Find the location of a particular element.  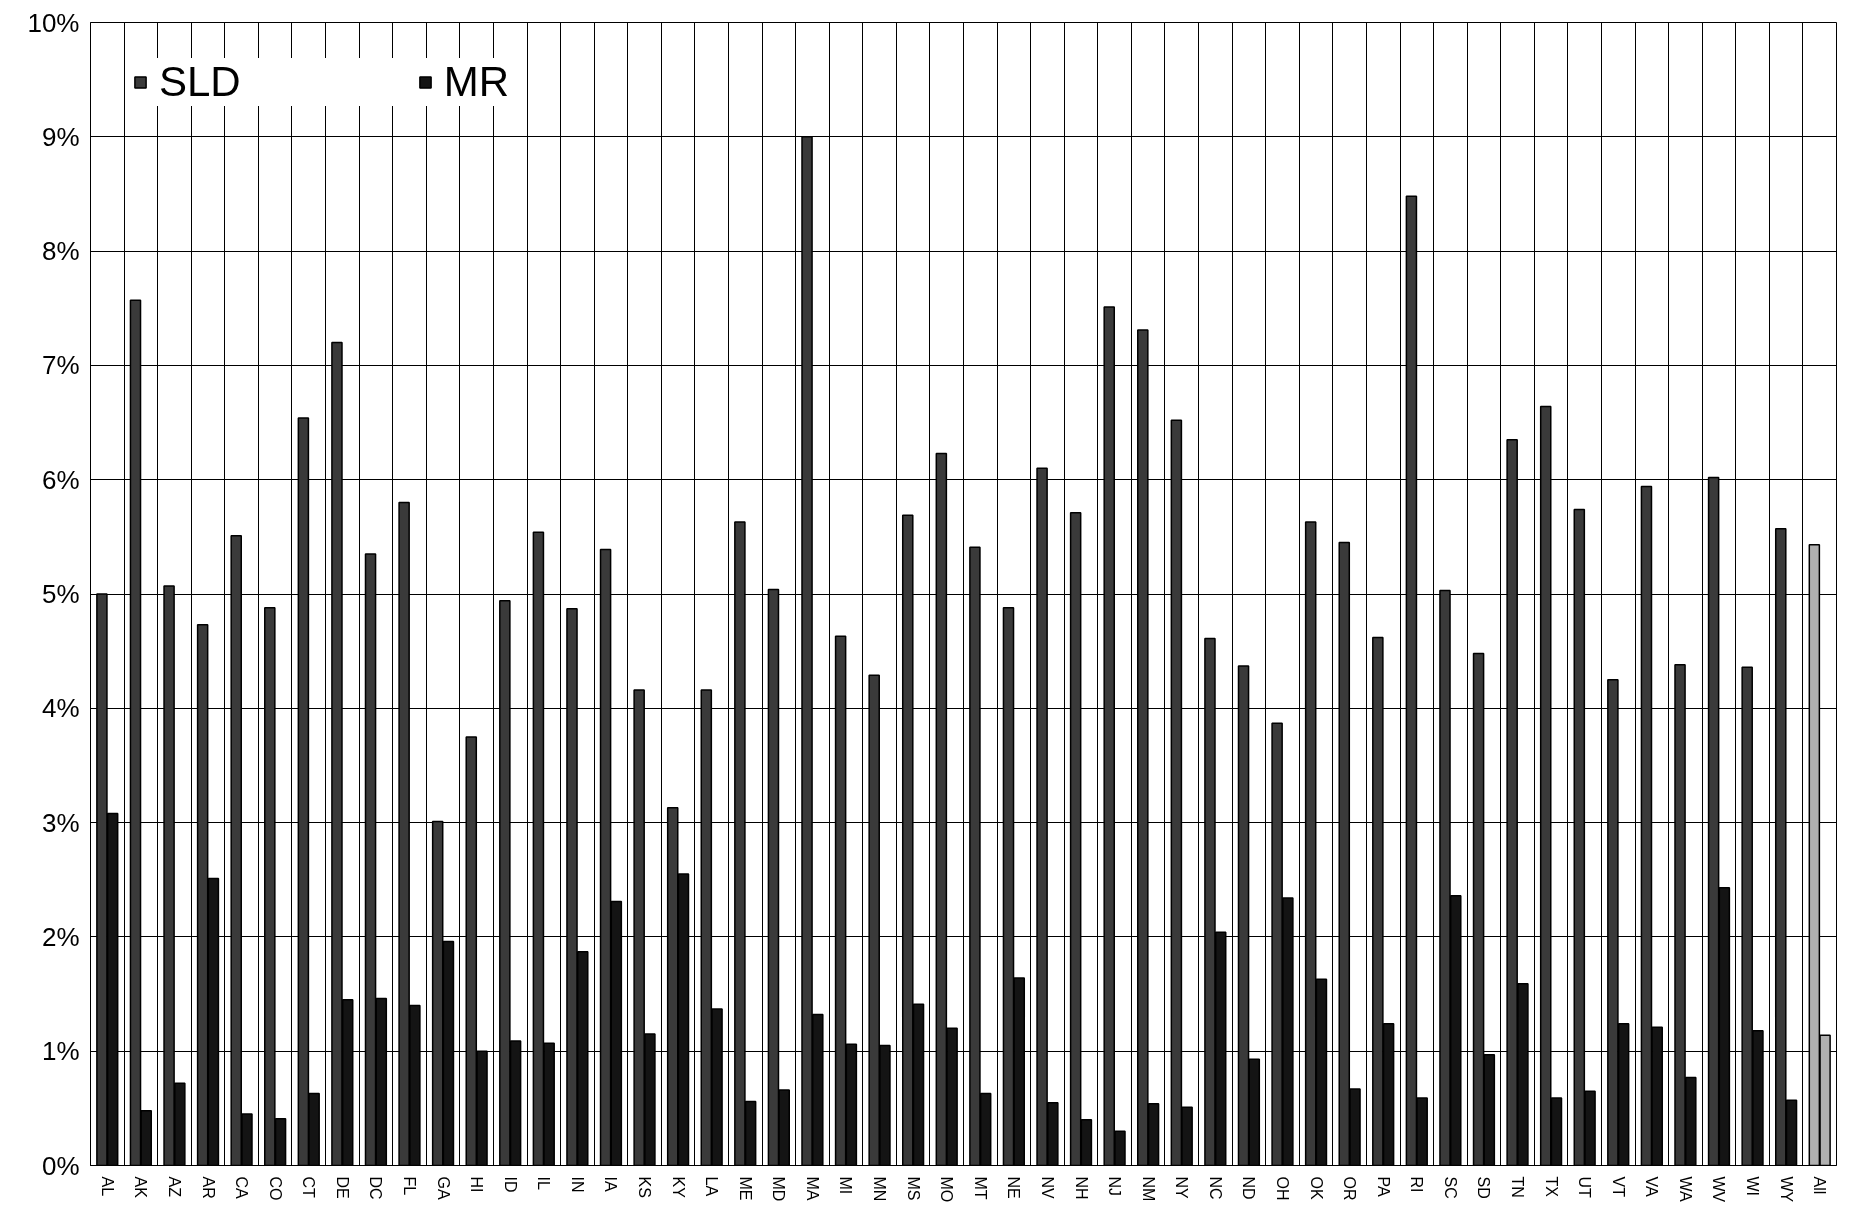

x-tick-label: KS is located at coordinates (645, 1187).